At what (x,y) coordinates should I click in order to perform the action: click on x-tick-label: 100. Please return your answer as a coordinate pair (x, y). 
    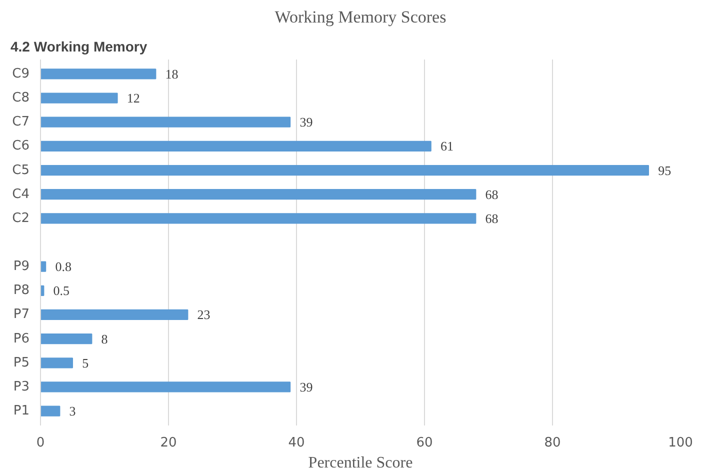
    Looking at the image, I should click on (680, 443).